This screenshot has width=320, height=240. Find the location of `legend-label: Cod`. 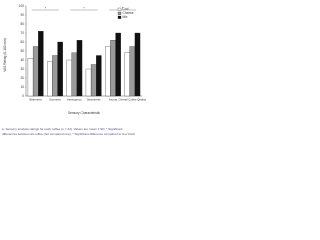

legend-label: Cod is located at coordinates (126, 9).